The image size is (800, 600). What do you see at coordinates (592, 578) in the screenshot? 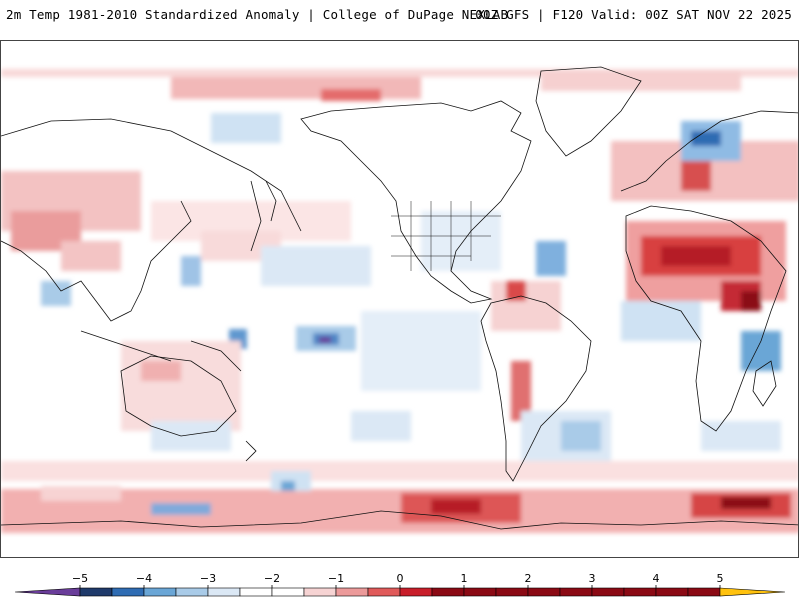
I see `legend-tick-label: 3` at bounding box center [592, 578].